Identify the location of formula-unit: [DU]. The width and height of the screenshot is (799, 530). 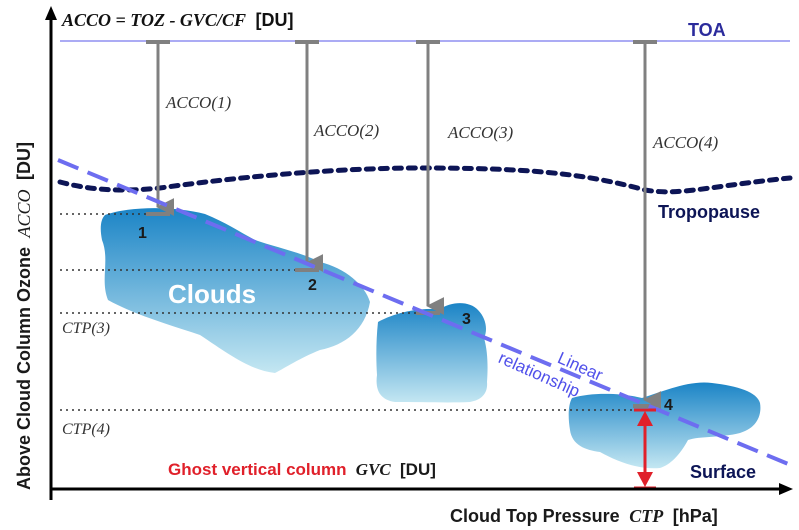
(274, 20).